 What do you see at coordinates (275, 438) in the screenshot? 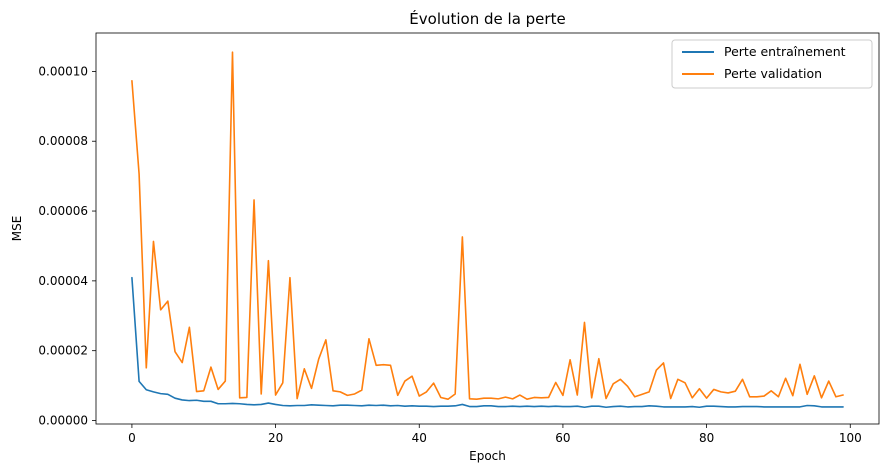
I see `x-tick-label: 20` at bounding box center [275, 438].